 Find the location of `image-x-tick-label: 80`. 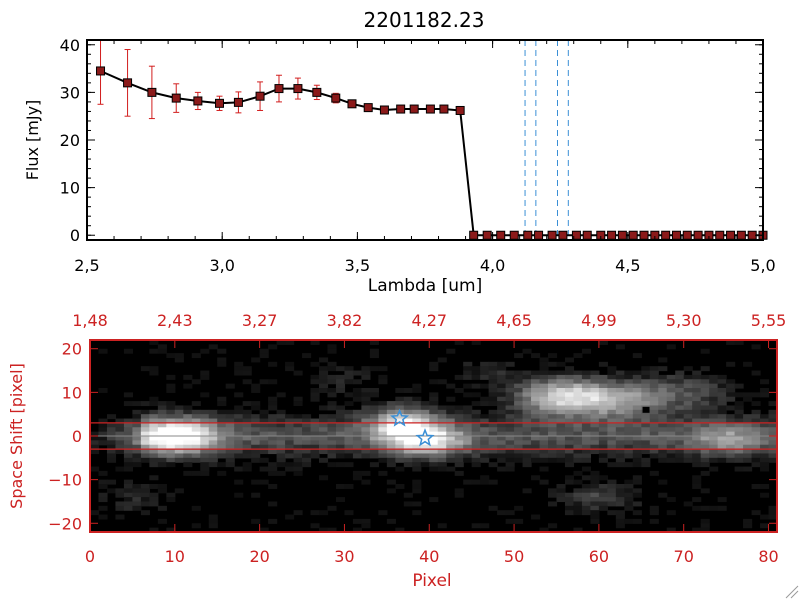

image-x-tick-label: 80 is located at coordinates (768, 556).